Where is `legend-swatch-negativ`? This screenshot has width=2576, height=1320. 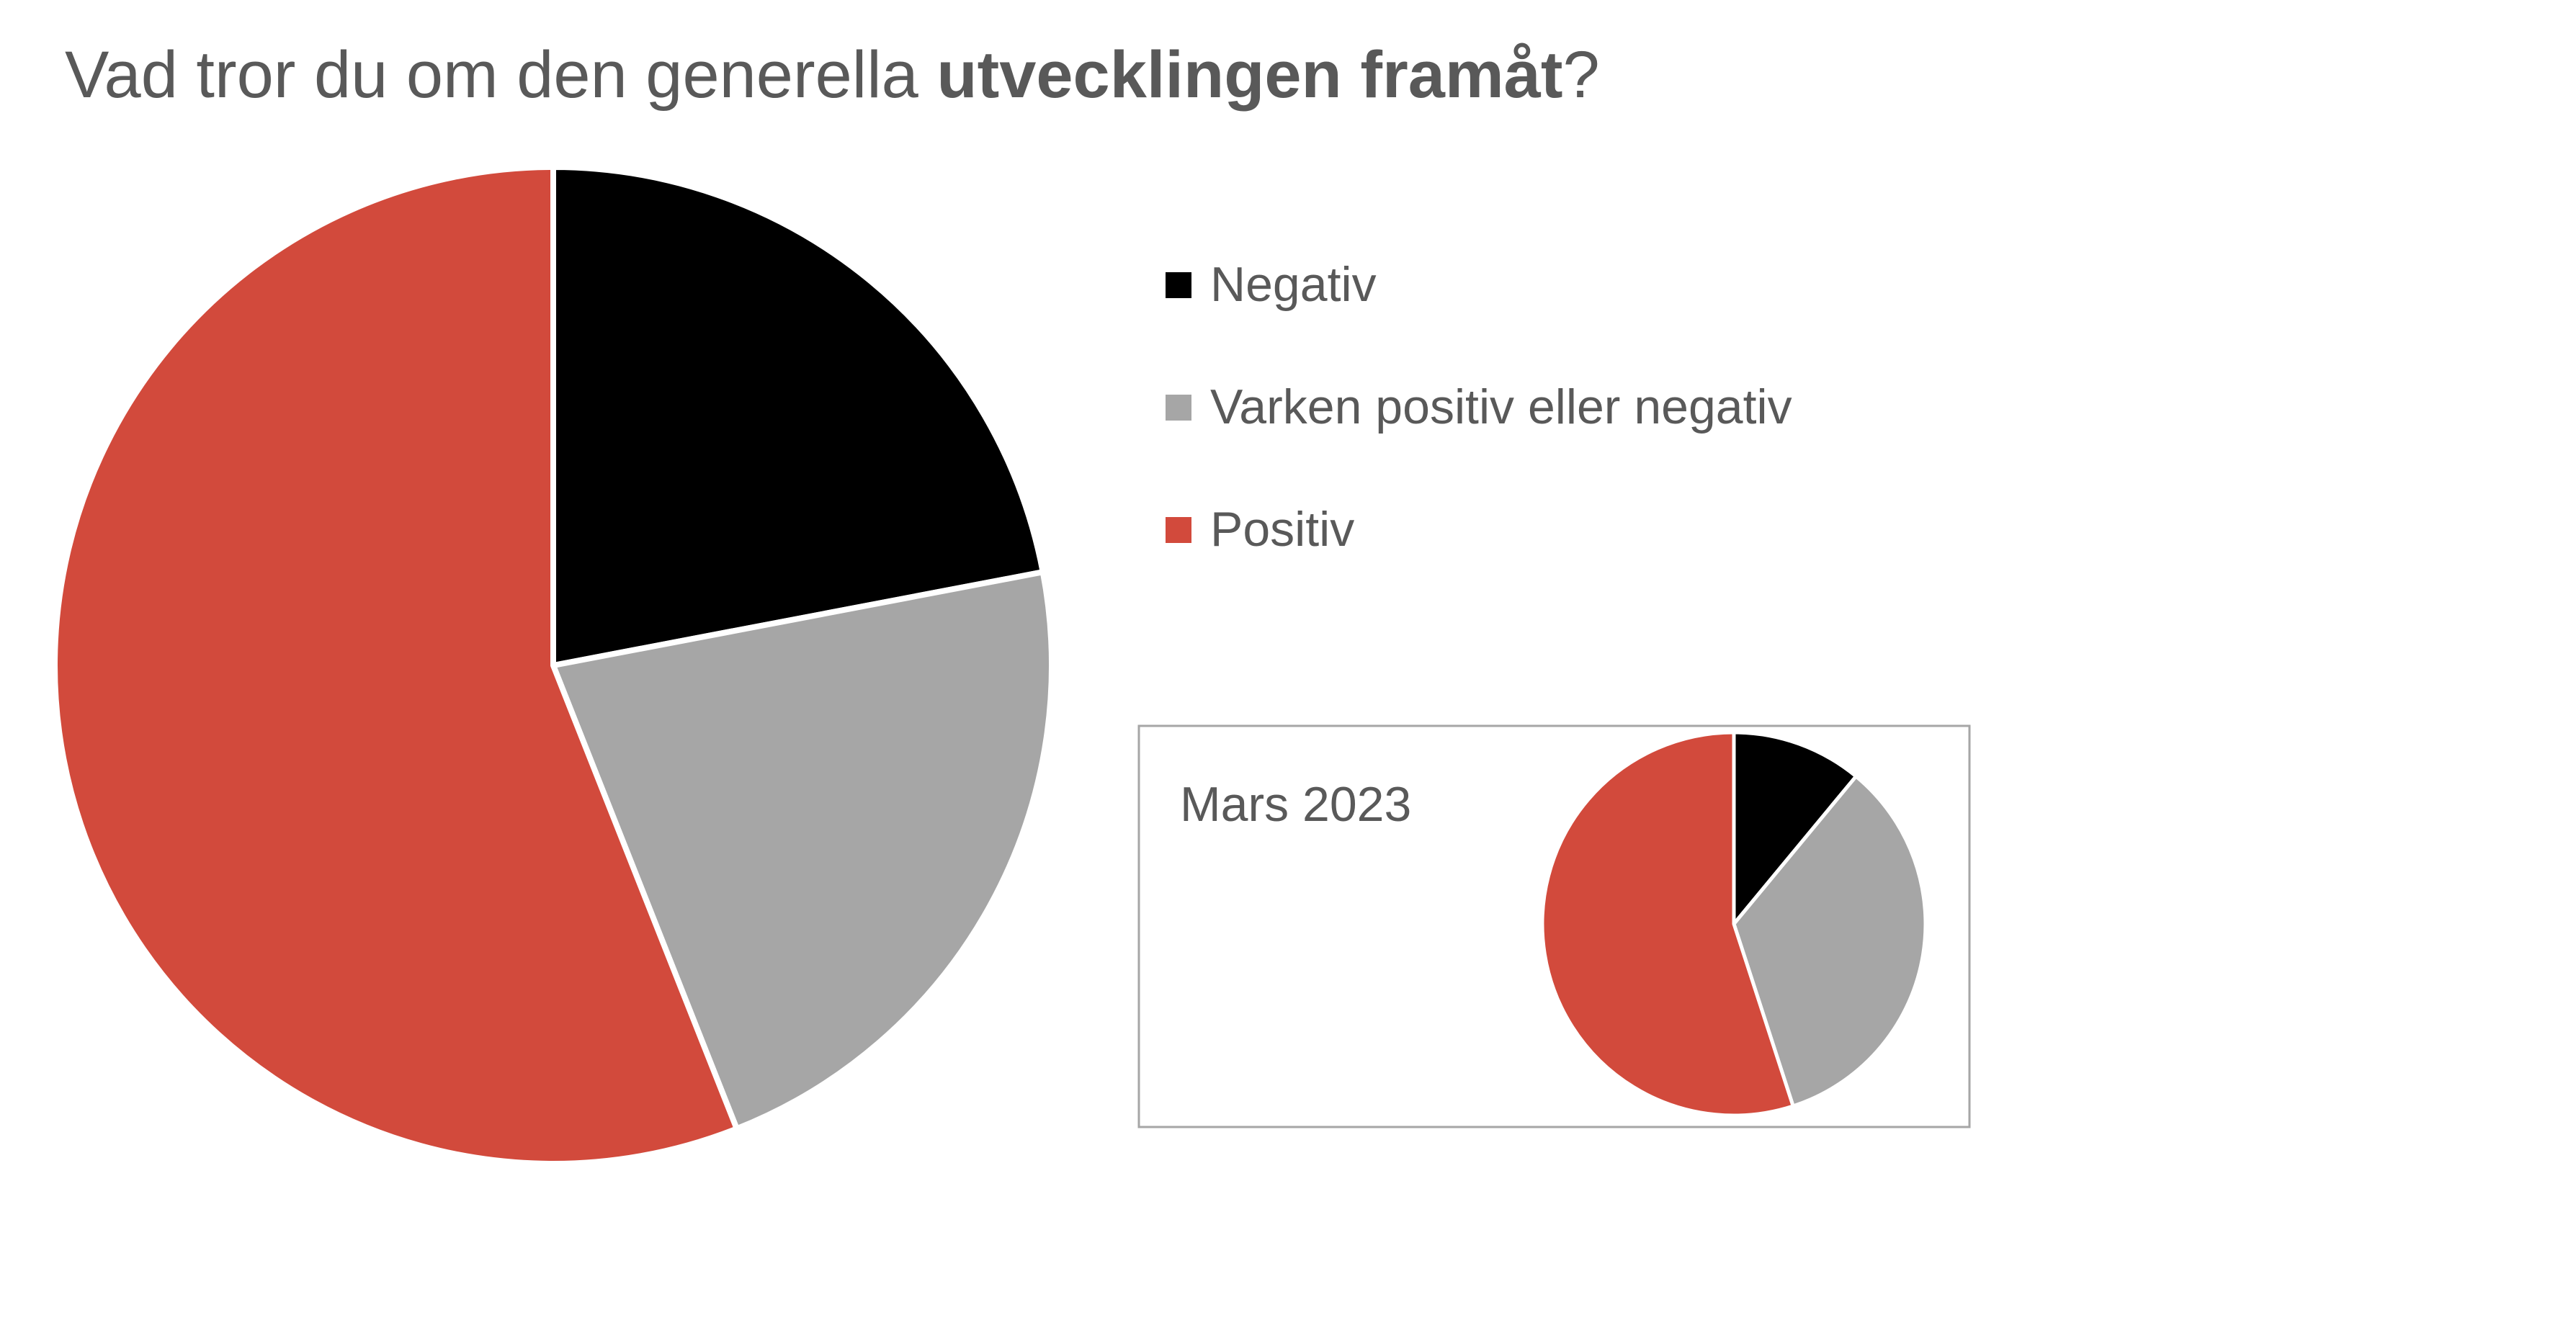 legend-swatch-negativ is located at coordinates (1178, 285).